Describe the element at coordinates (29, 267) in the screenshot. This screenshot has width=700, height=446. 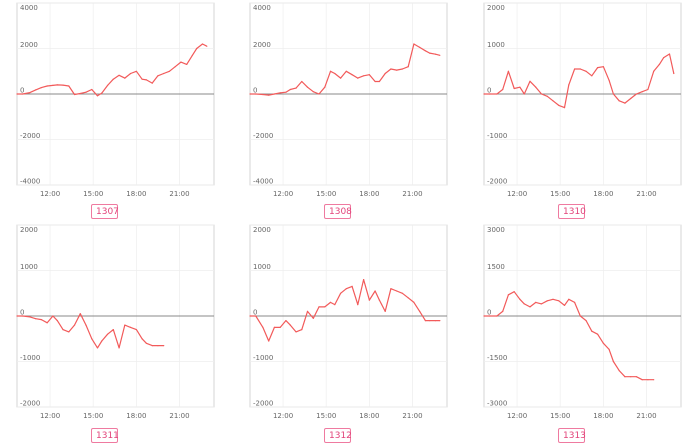
I see `y-tick-label: 1000` at that location.